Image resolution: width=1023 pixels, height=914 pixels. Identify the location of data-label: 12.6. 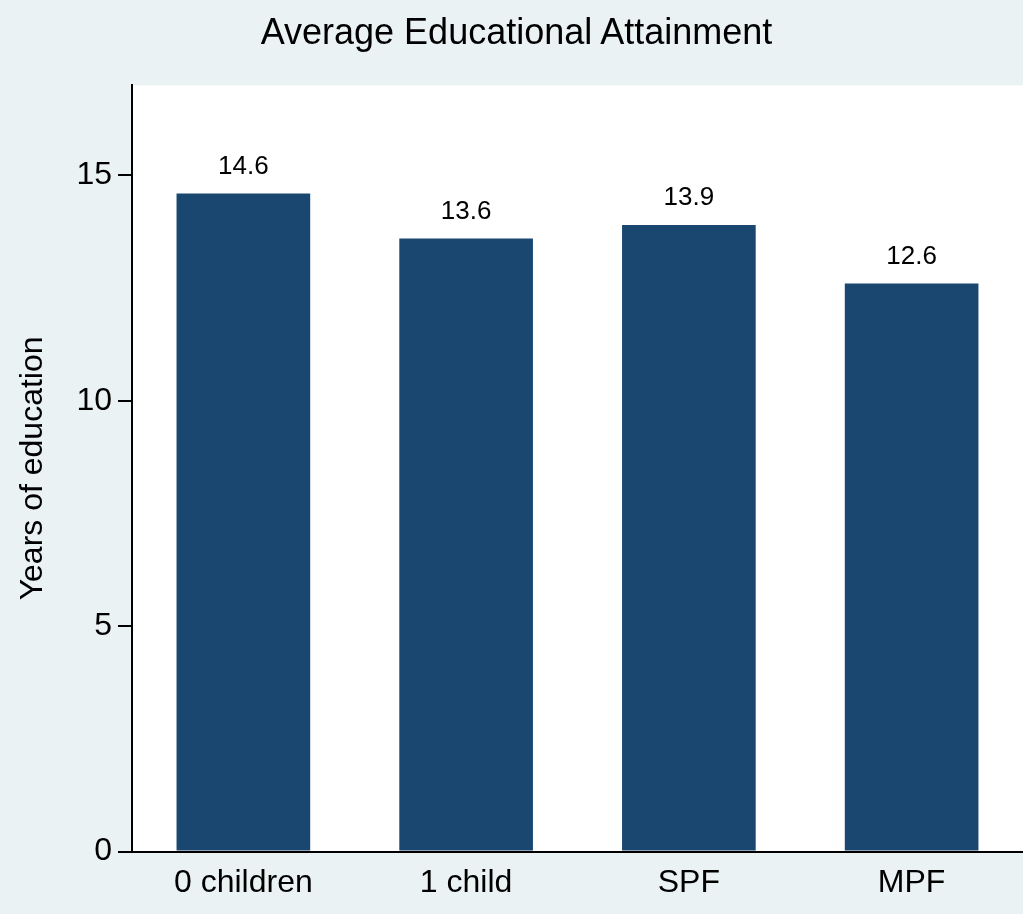
(911, 254).